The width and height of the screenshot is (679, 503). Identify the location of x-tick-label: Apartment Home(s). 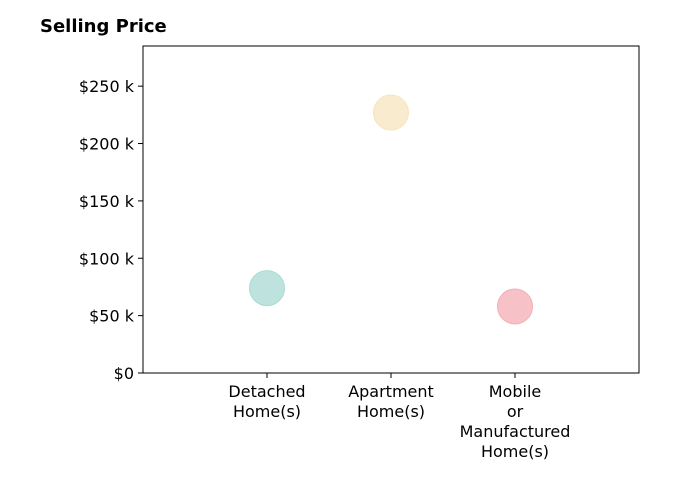
(391, 401).